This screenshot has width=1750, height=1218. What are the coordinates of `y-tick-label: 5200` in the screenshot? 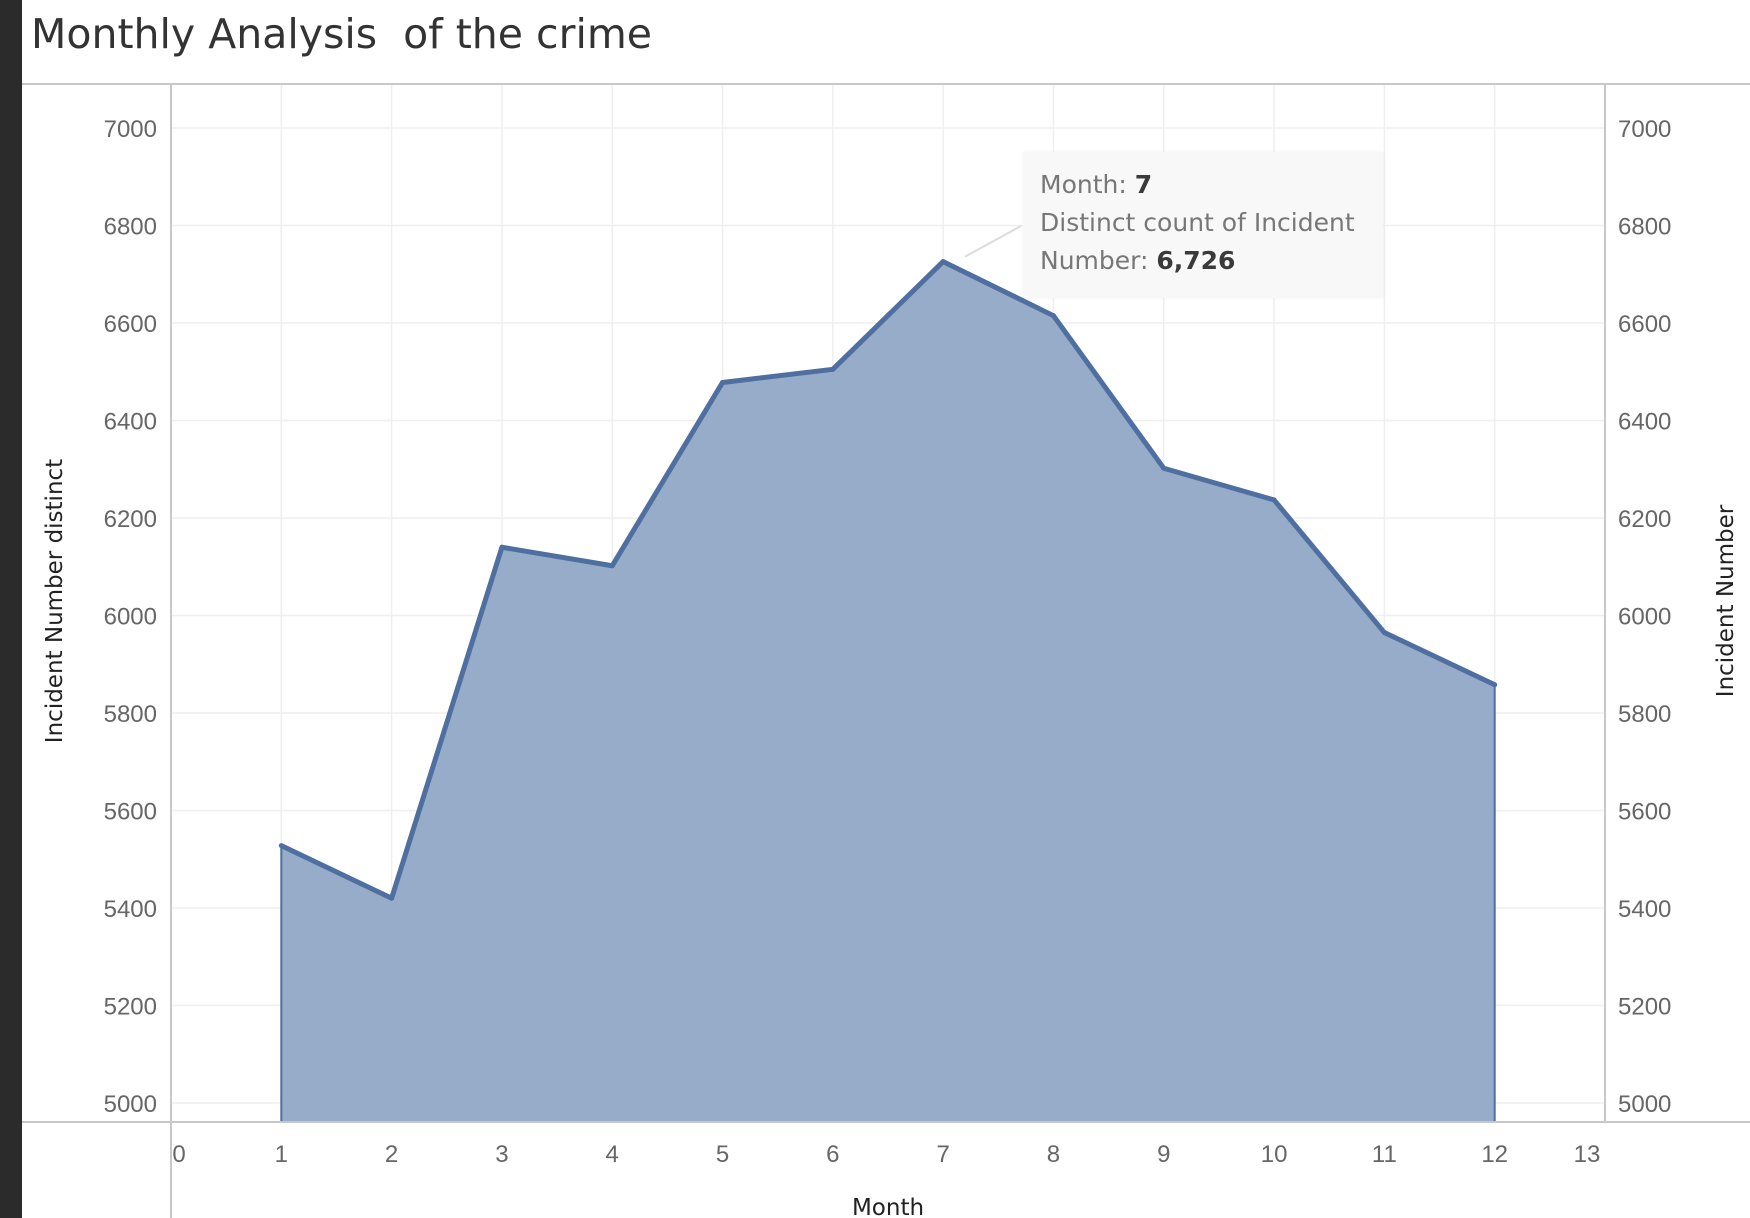 It's located at (130, 1007).